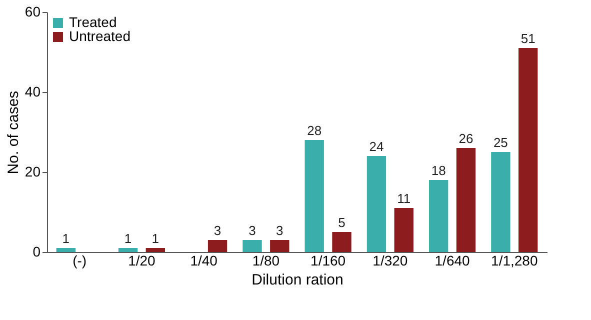 The width and height of the screenshot is (591, 320). I want to click on y-axis-title: No. of cases, so click(13, 132).